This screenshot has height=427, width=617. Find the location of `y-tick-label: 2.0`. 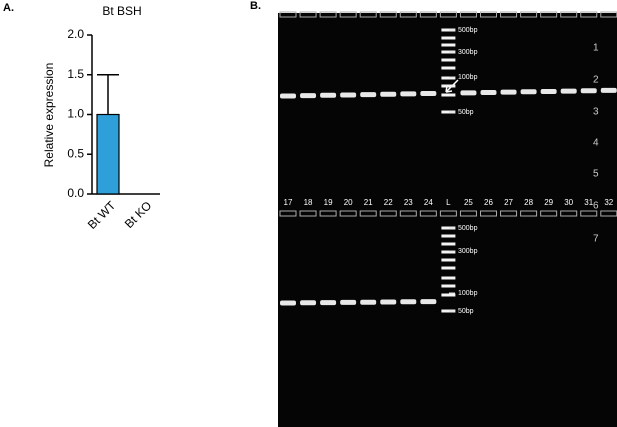

y-tick-label: 2.0 is located at coordinates (75, 34).